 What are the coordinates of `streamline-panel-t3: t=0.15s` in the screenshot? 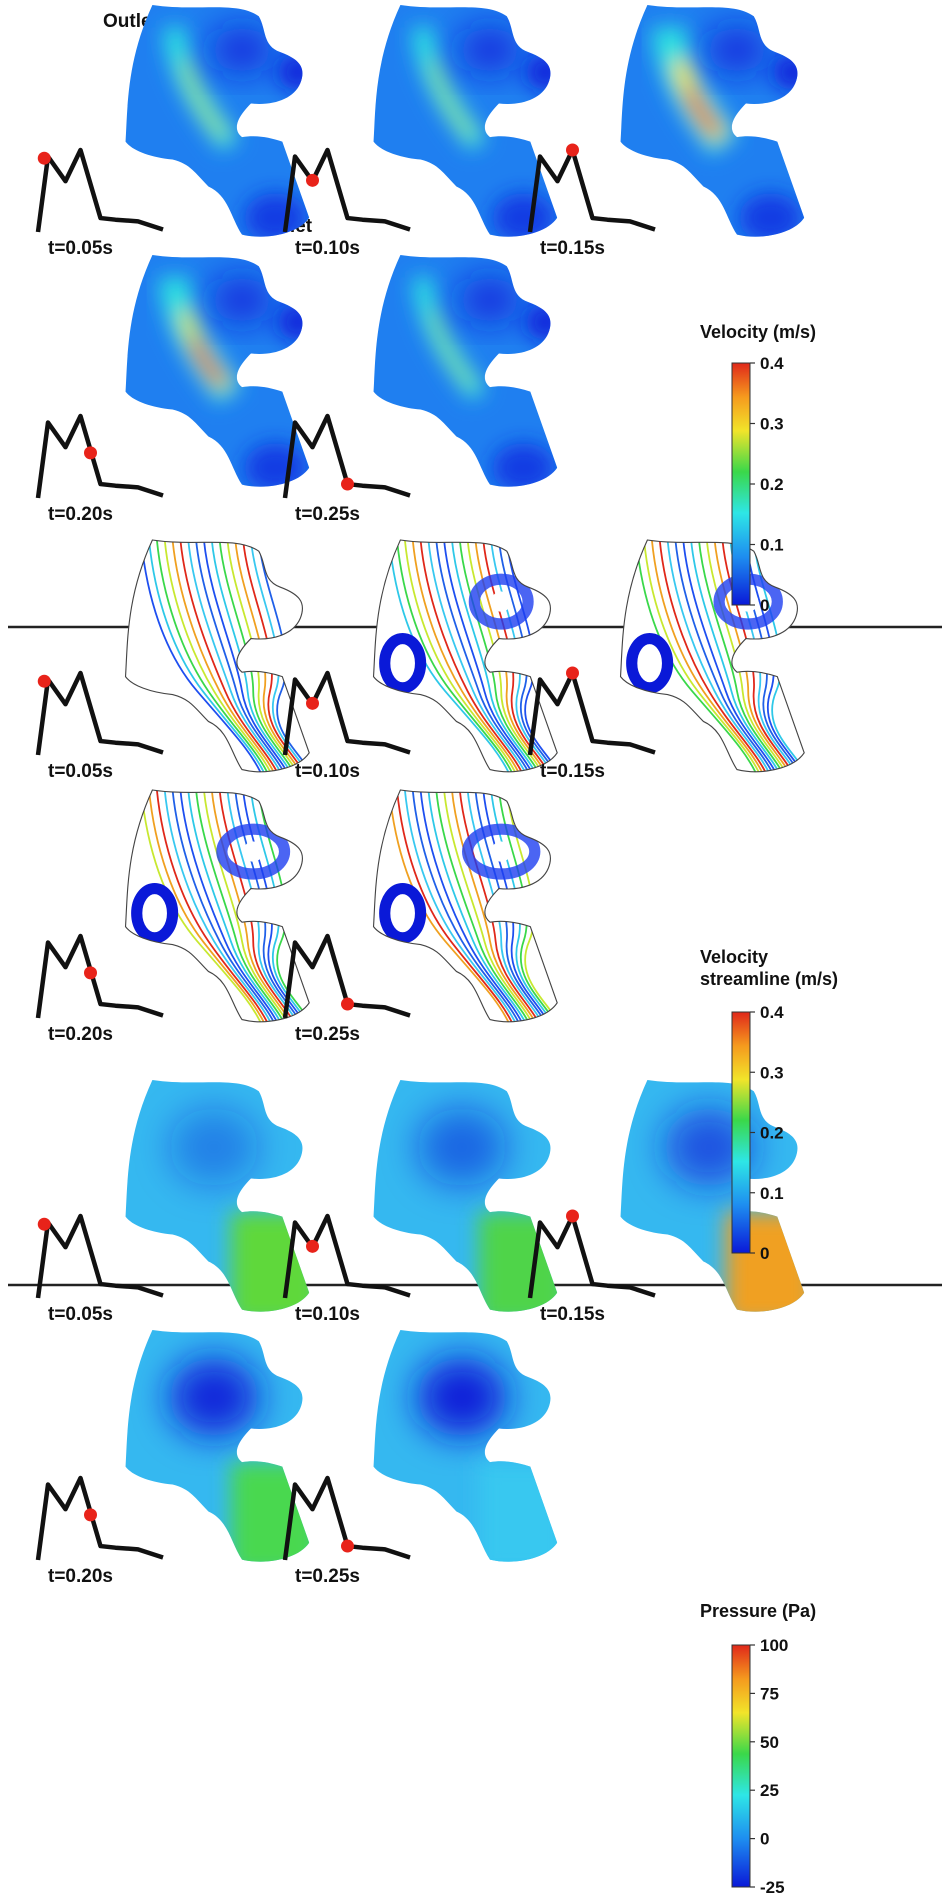 It's located at (666, 660).